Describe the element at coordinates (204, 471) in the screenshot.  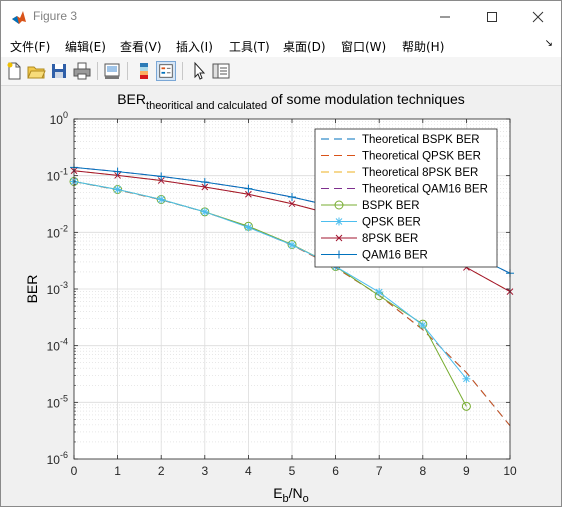
I see `x-tick-label: 3` at that location.